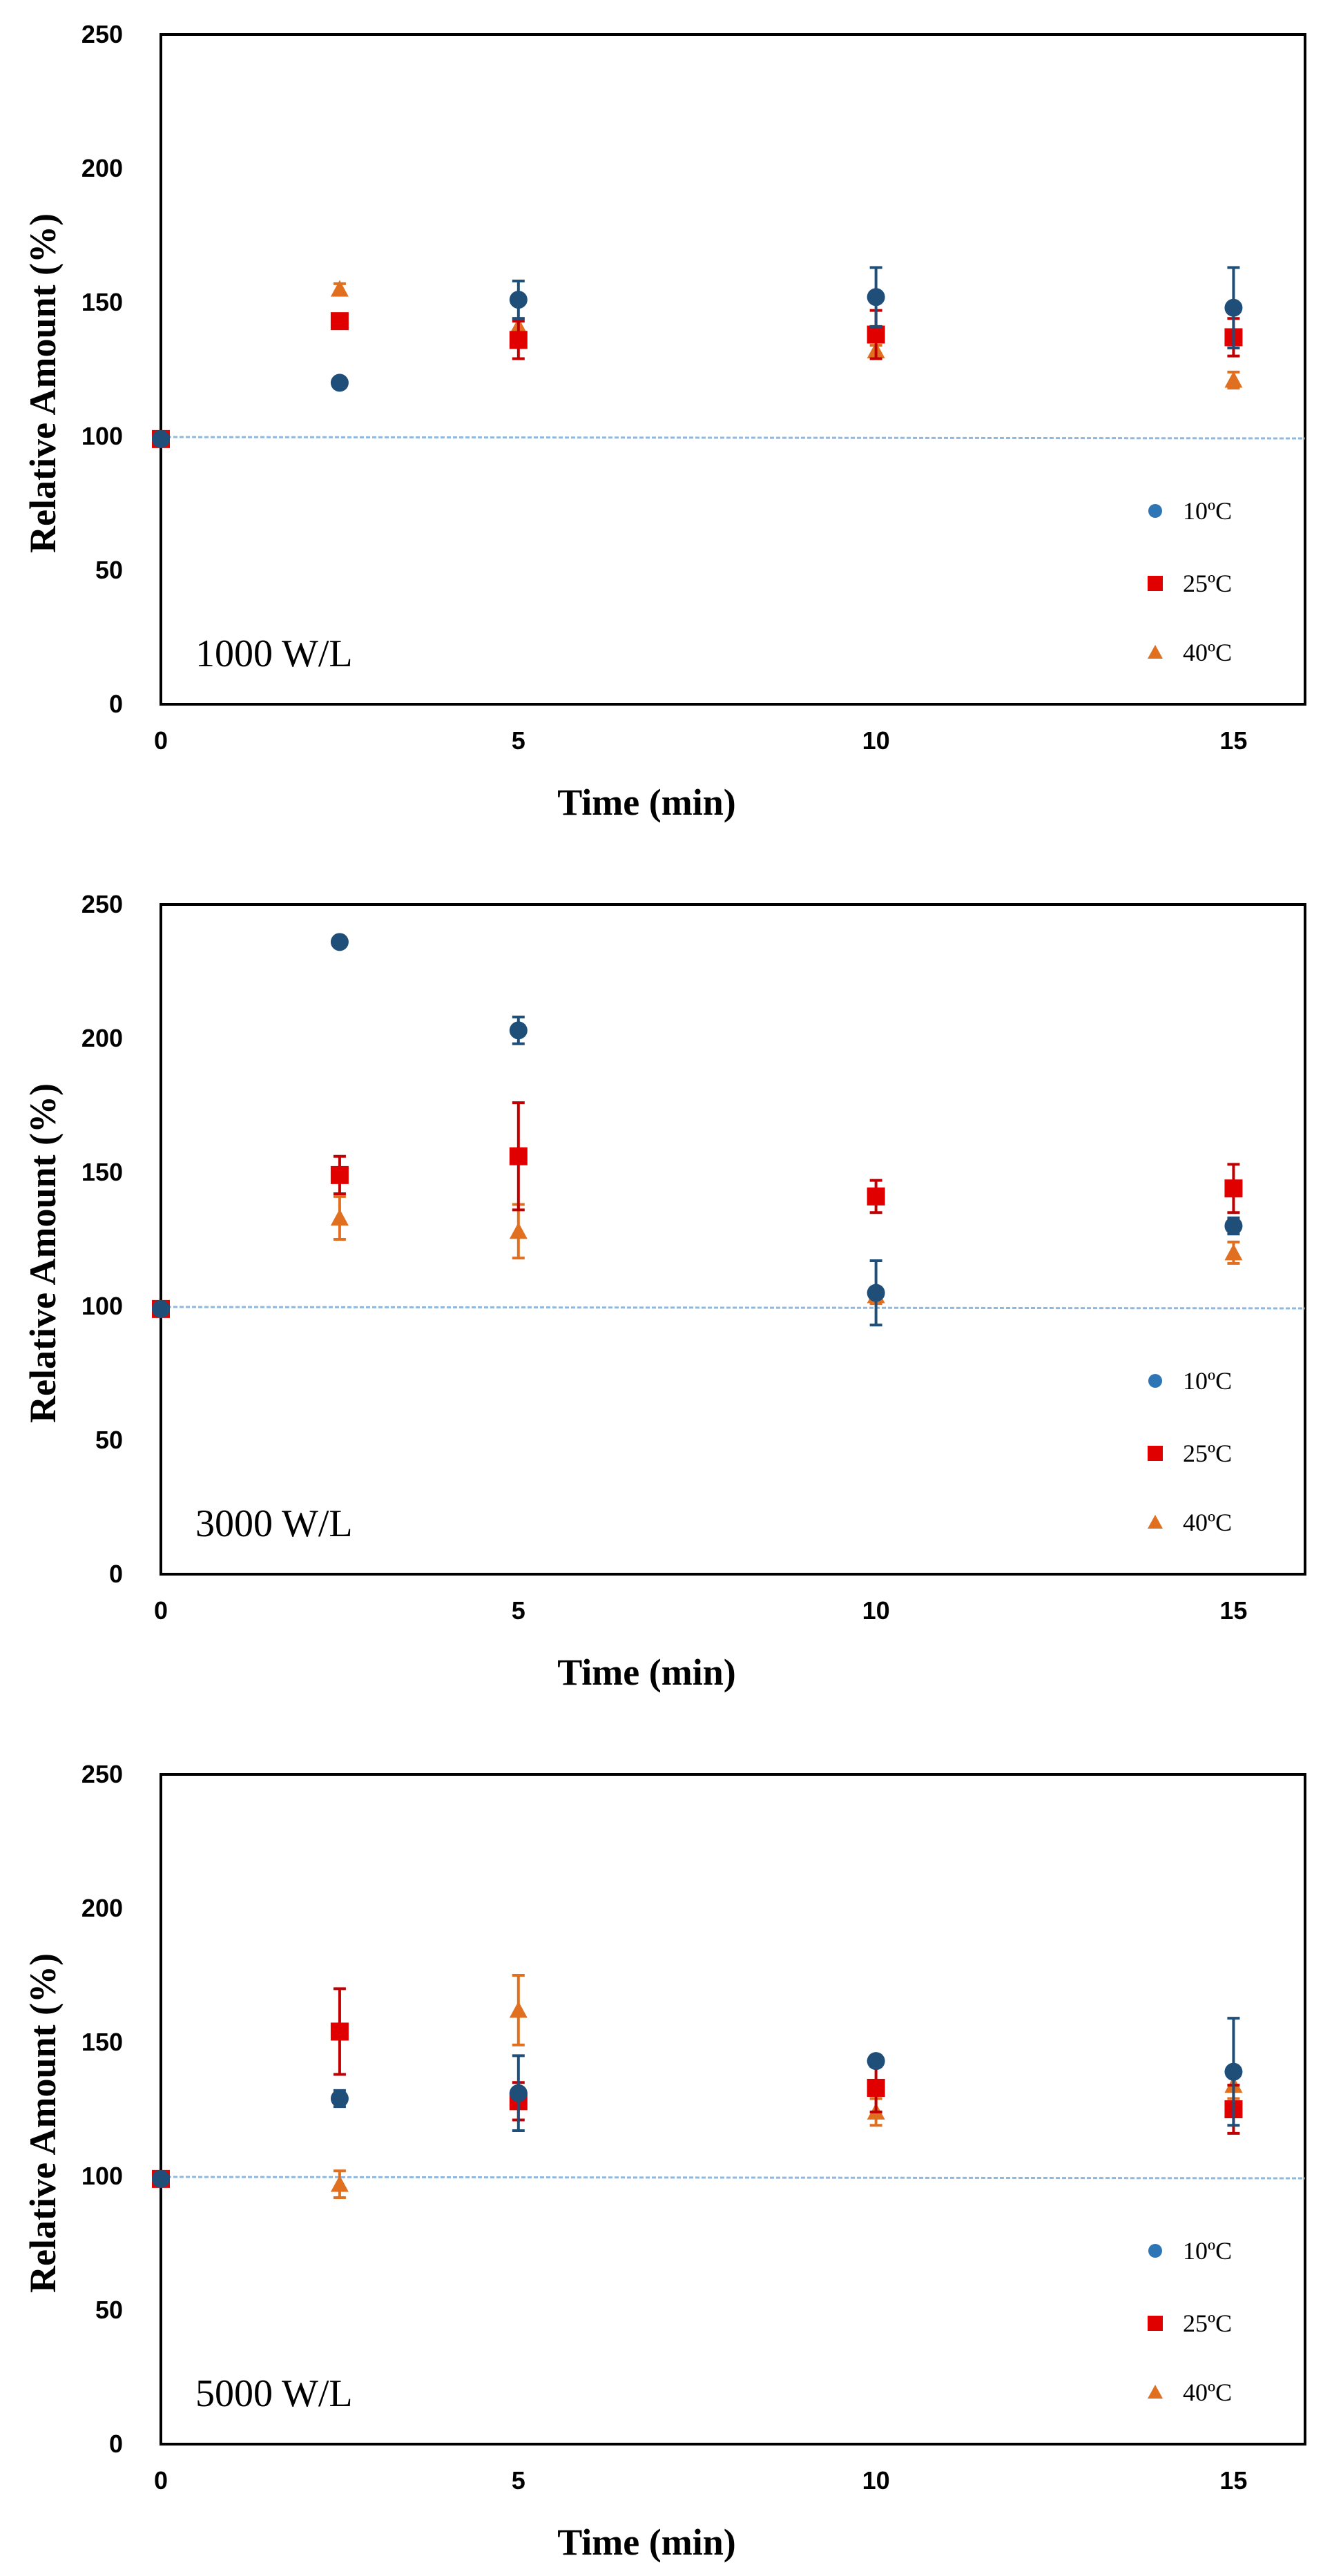 This screenshot has height=2576, width=1323. What do you see at coordinates (274, 2393) in the screenshot?
I see `power-annotation: 5000 W/L` at bounding box center [274, 2393].